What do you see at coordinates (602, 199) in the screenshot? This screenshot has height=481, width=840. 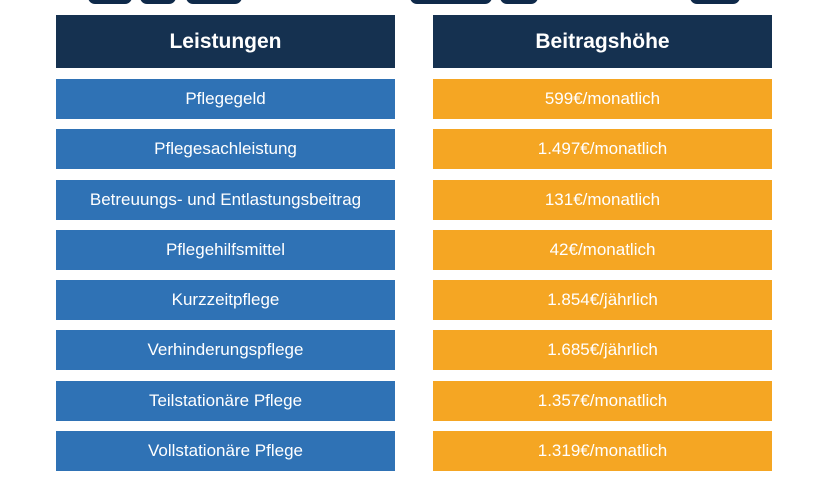 I see `betrag-cell: 131€/monatlich` at bounding box center [602, 199].